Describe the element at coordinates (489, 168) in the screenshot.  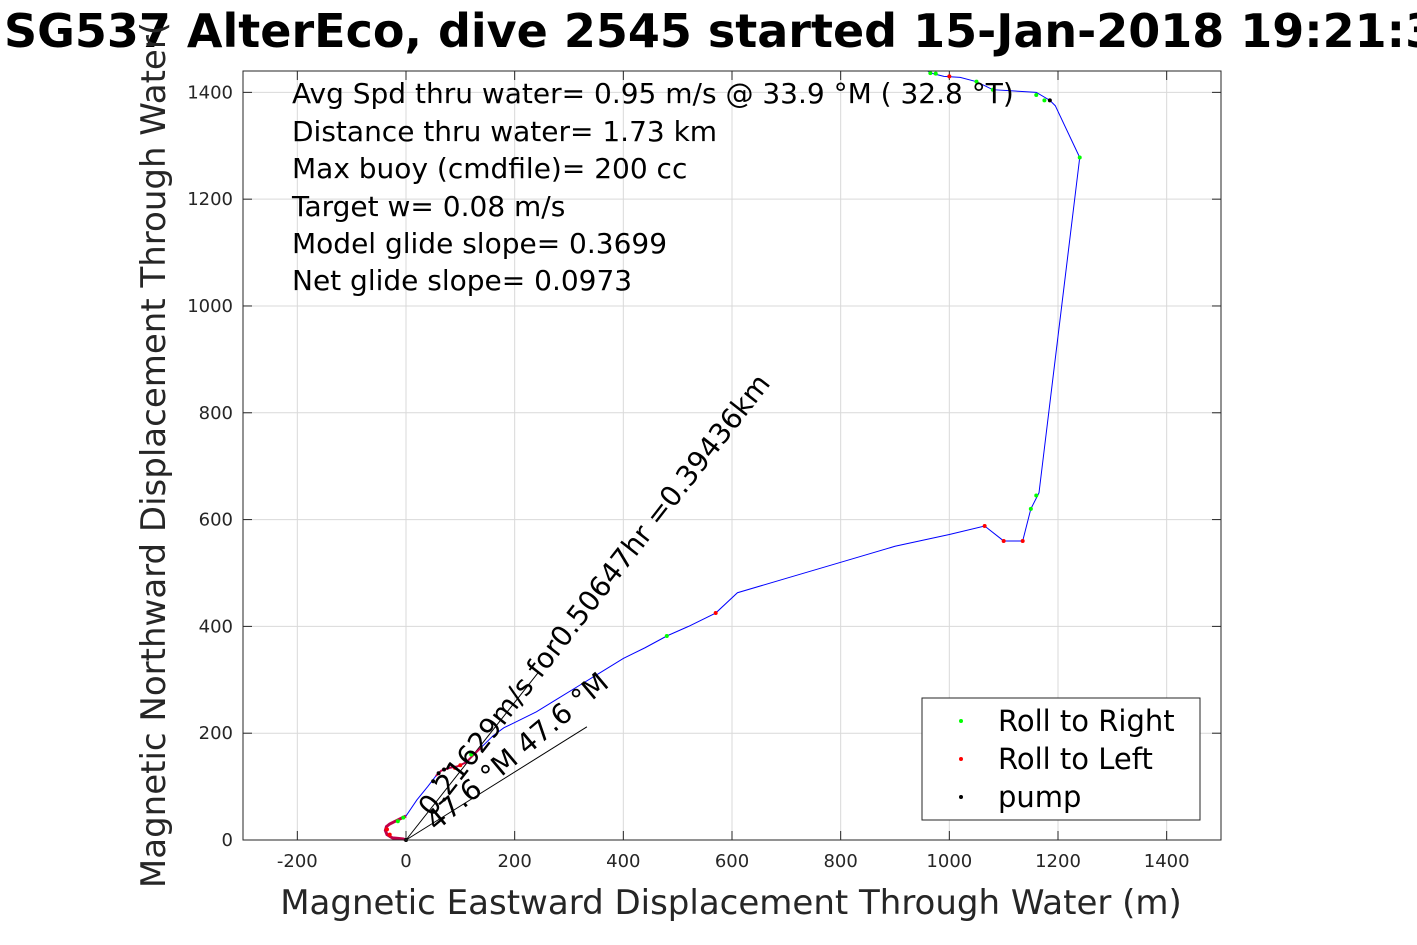
I see `stat-max-buoy: Max buoy (cmdfile)= 200 cc` at that location.